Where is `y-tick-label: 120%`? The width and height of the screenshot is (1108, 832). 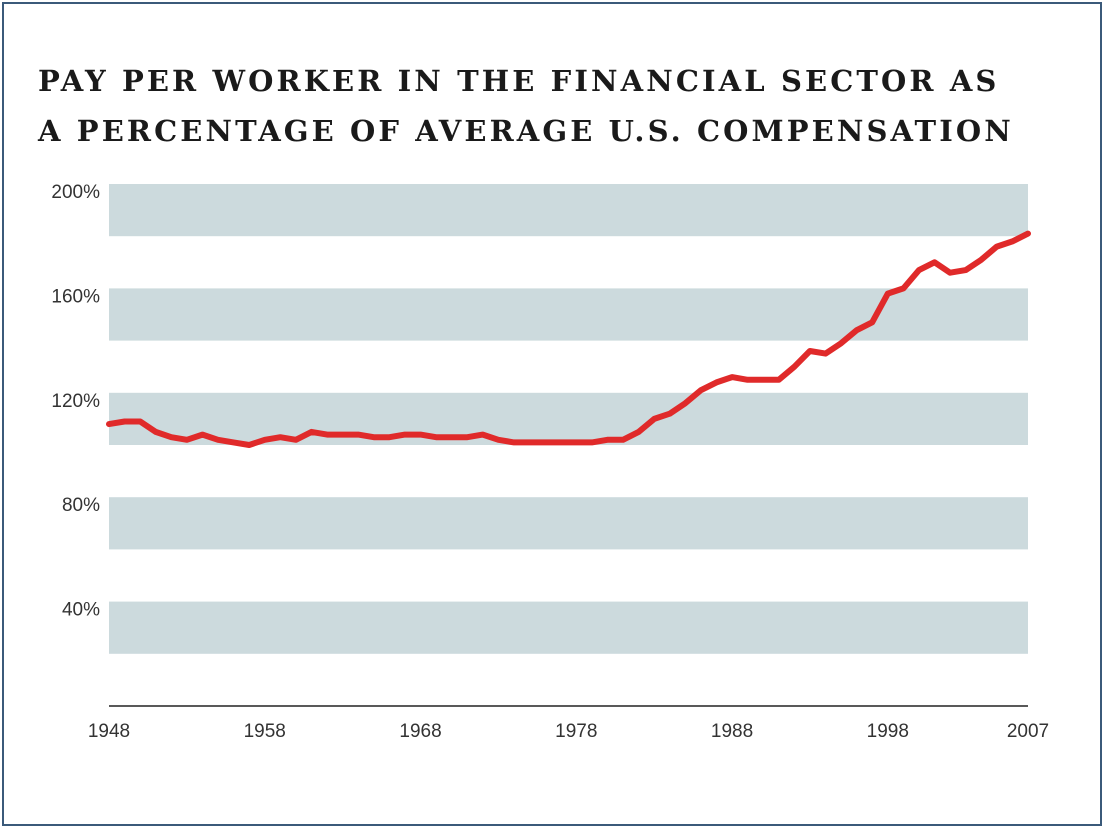
y-tick-label: 120% is located at coordinates (75, 401).